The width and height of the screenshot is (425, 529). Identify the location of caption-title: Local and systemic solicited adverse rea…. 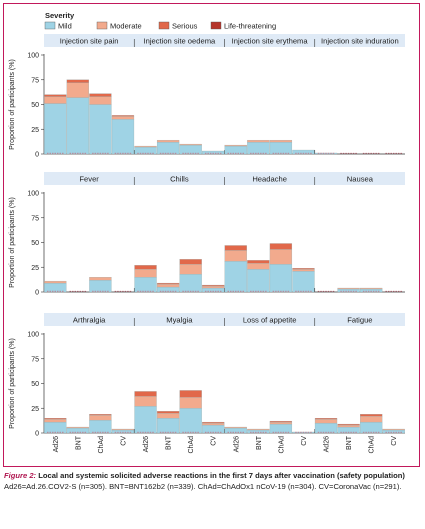
(220, 475).